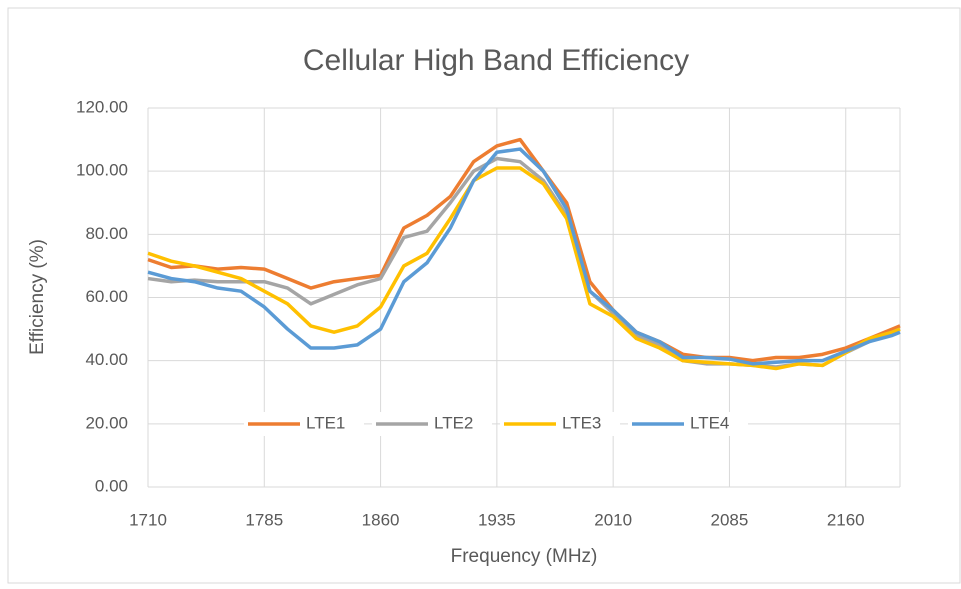 This screenshot has width=961, height=589. Describe the element at coordinates (106, 359) in the screenshot. I see `y-tick-label: 40.00` at that location.